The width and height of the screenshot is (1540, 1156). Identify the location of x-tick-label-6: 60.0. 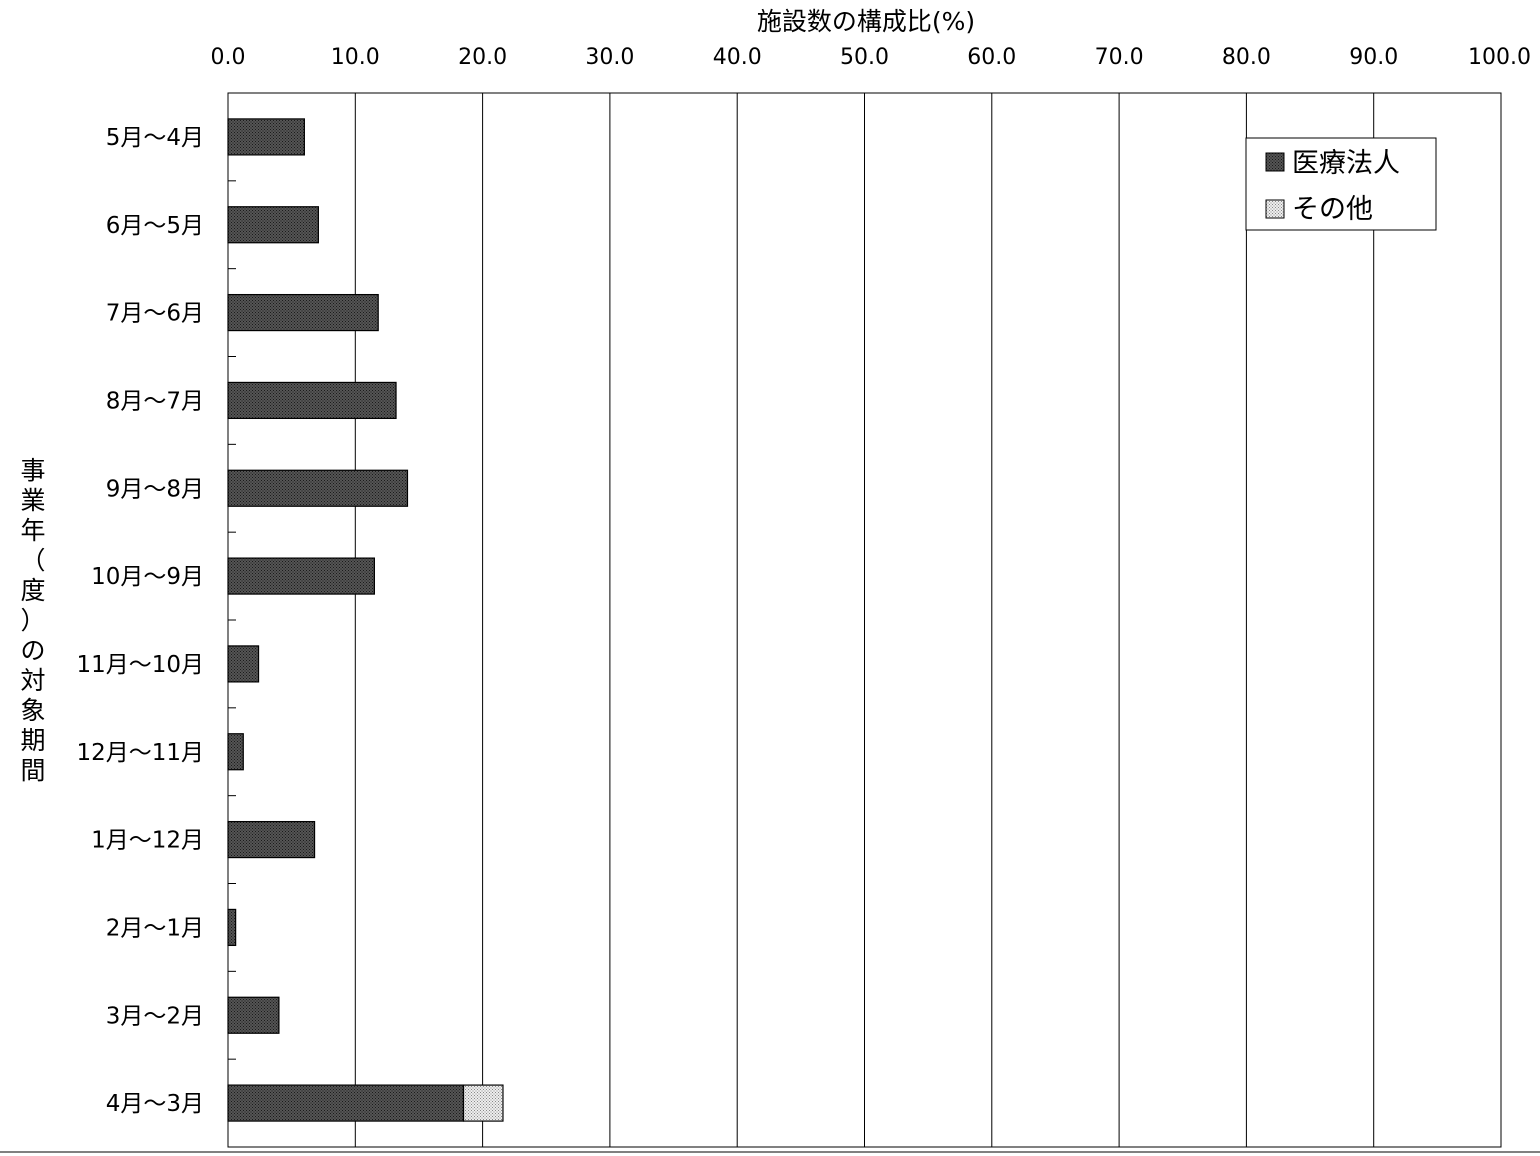
(991, 57).